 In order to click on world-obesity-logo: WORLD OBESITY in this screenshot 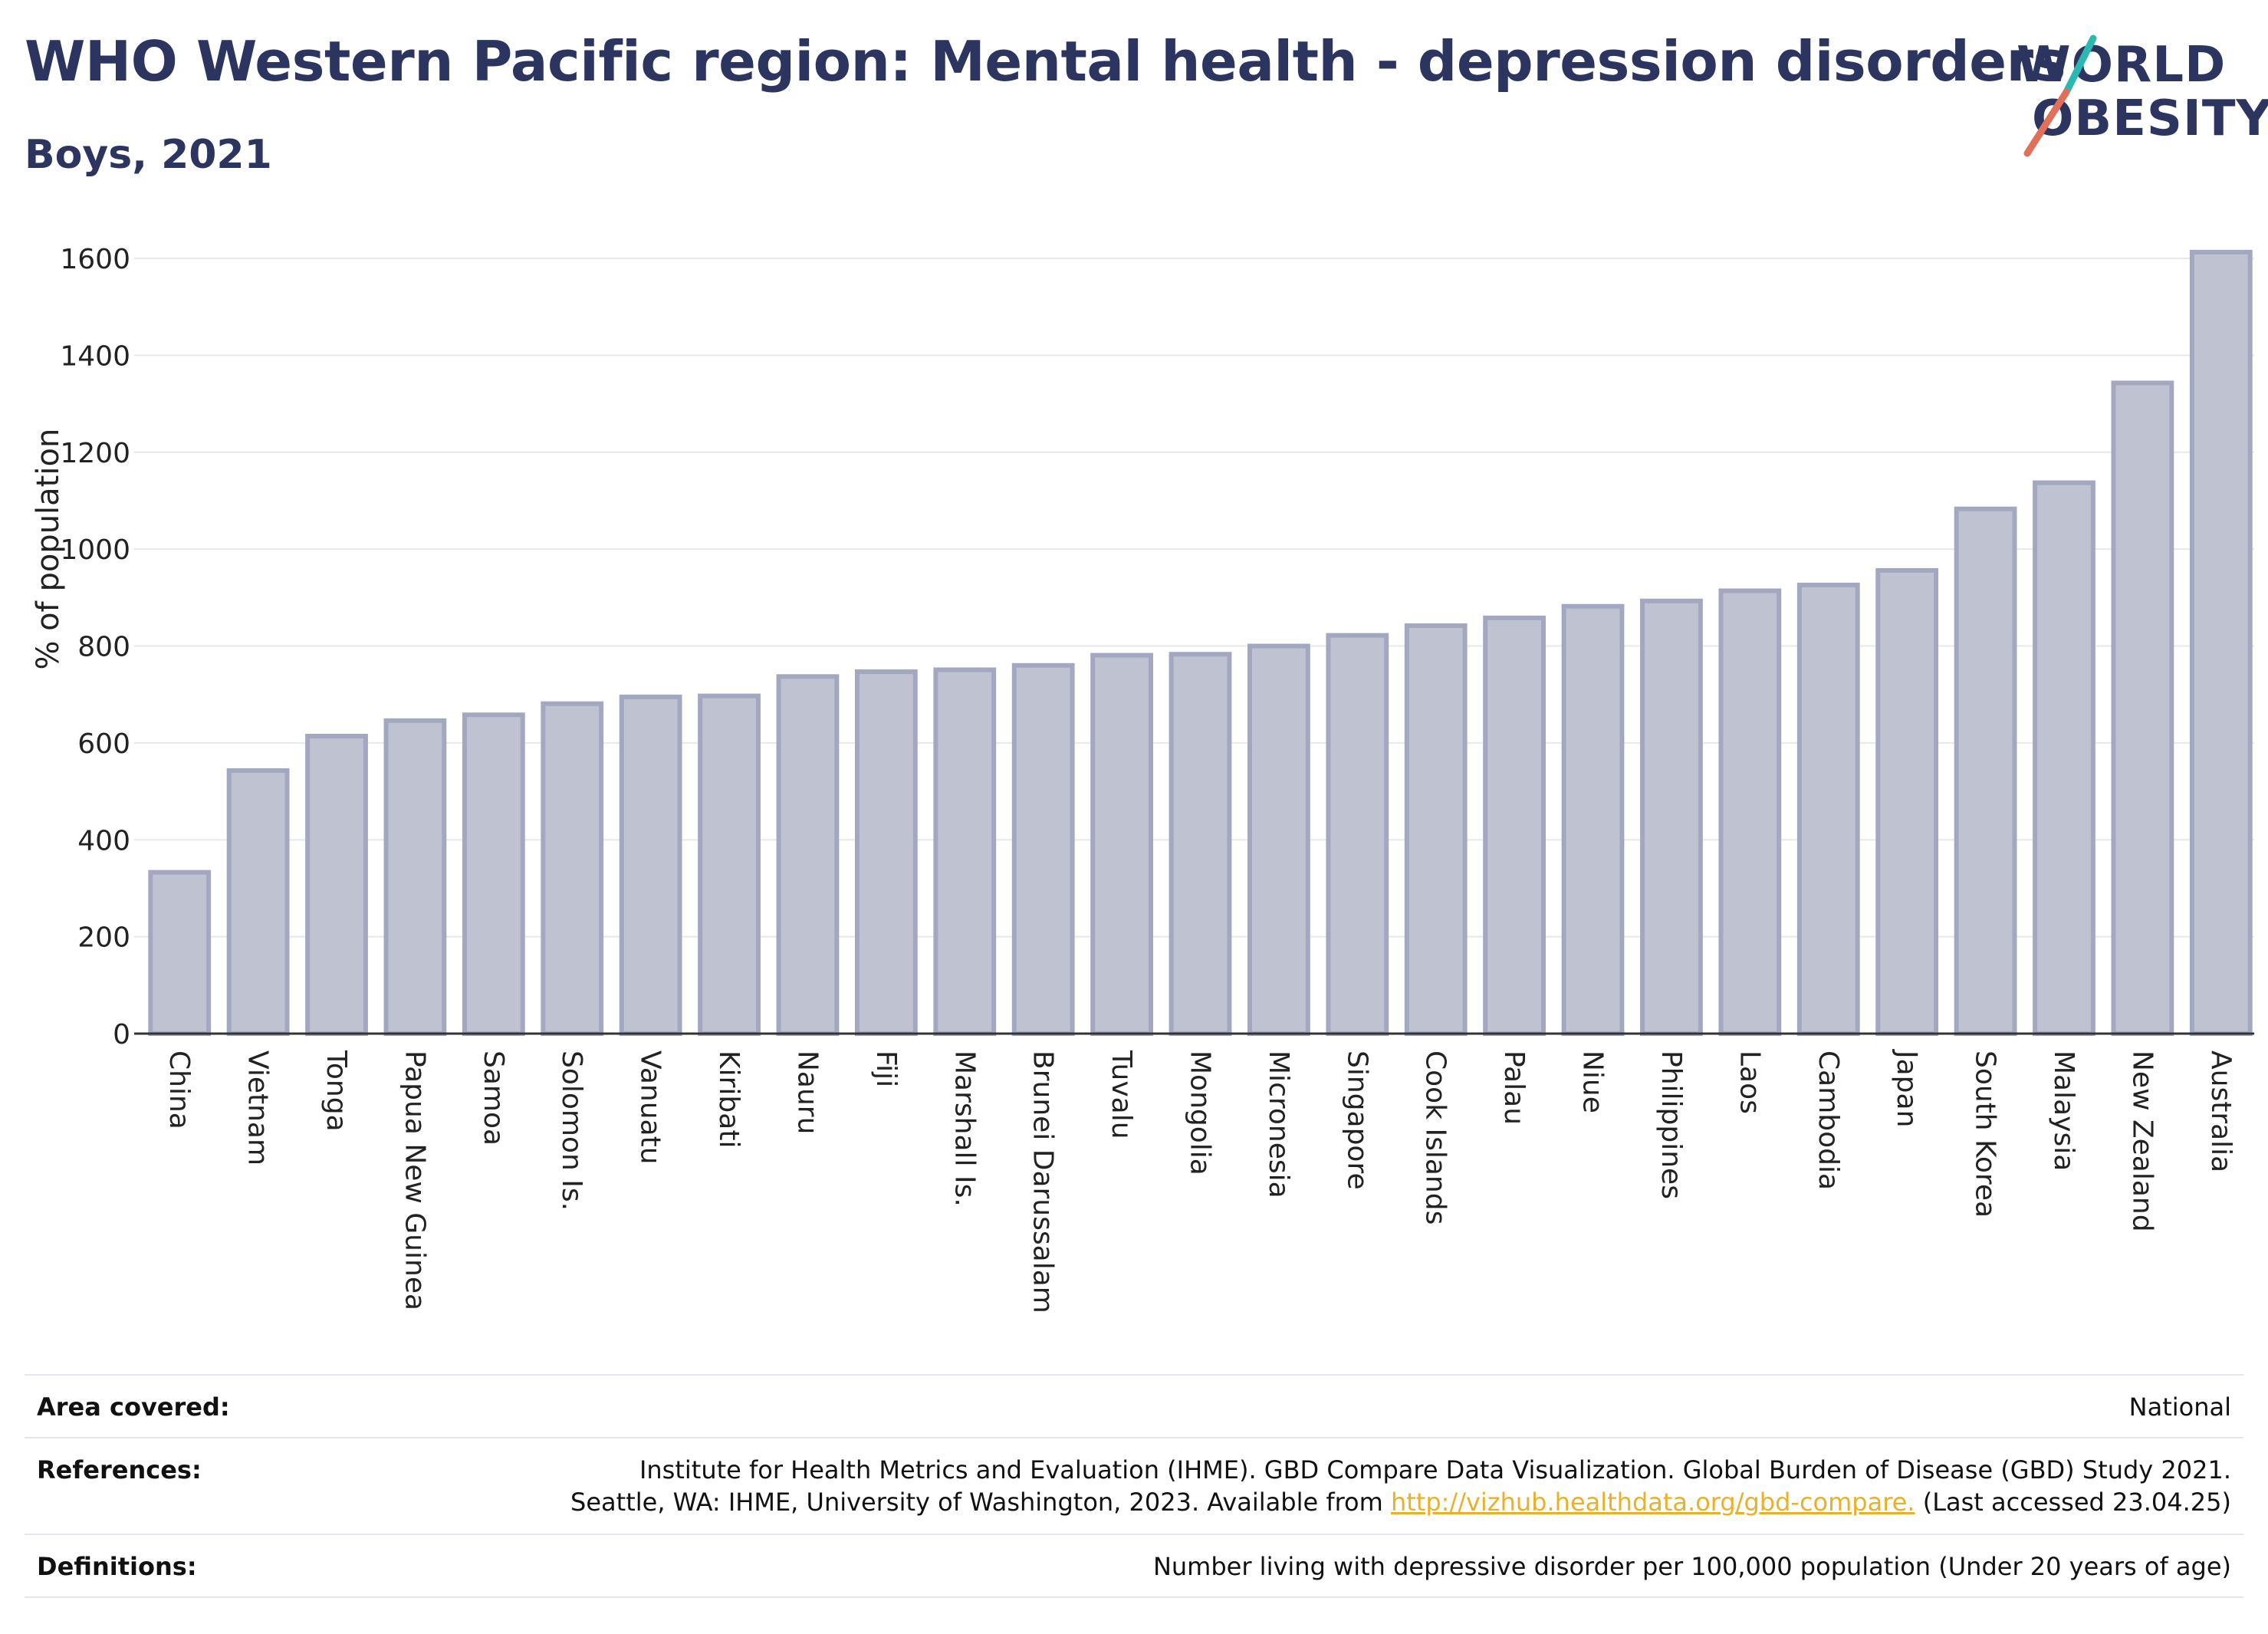, I will do `click(2131, 100)`.